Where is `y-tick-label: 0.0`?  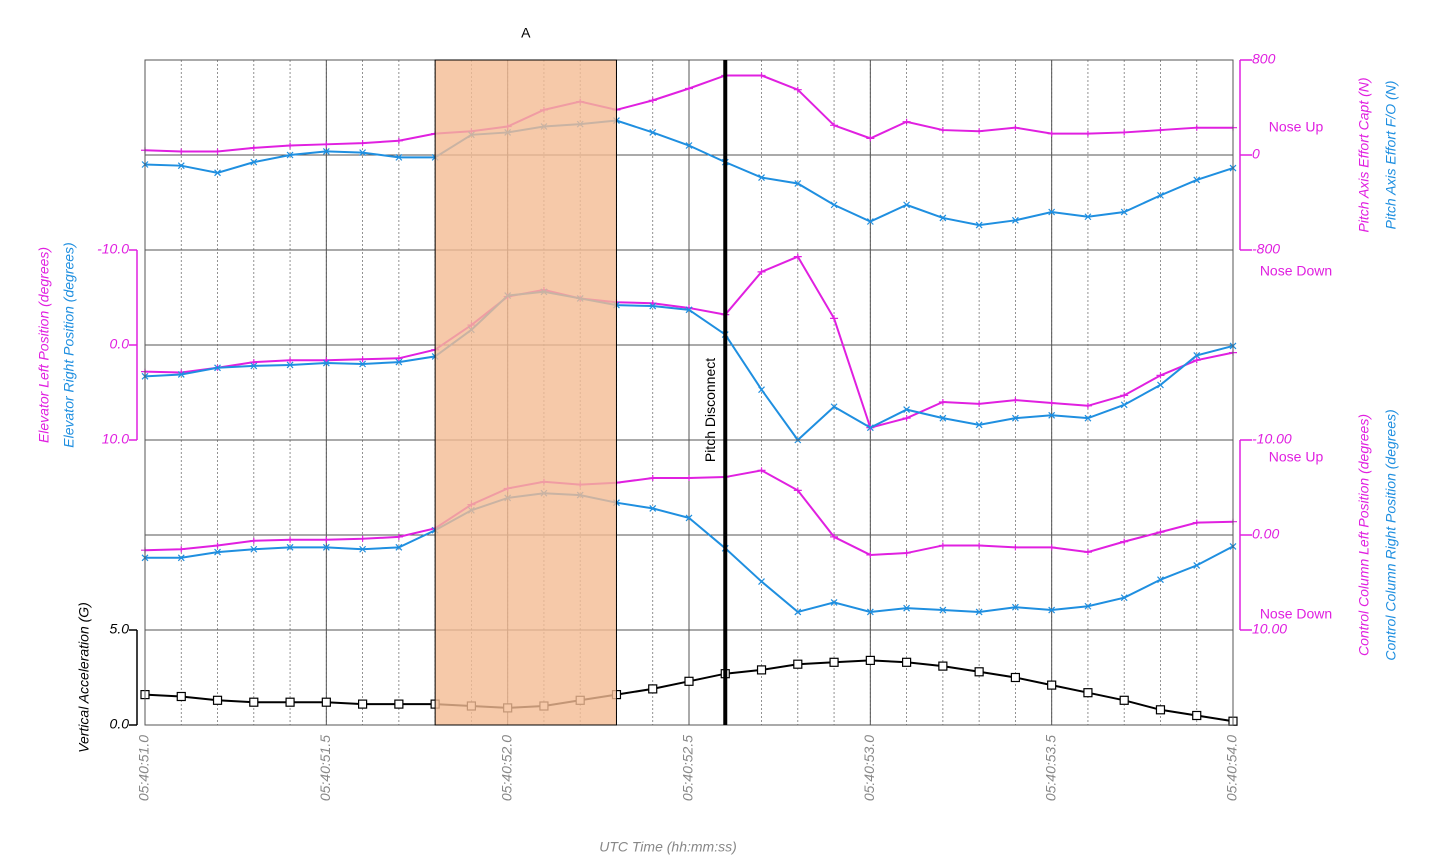 y-tick-label: 0.0 is located at coordinates (120, 344).